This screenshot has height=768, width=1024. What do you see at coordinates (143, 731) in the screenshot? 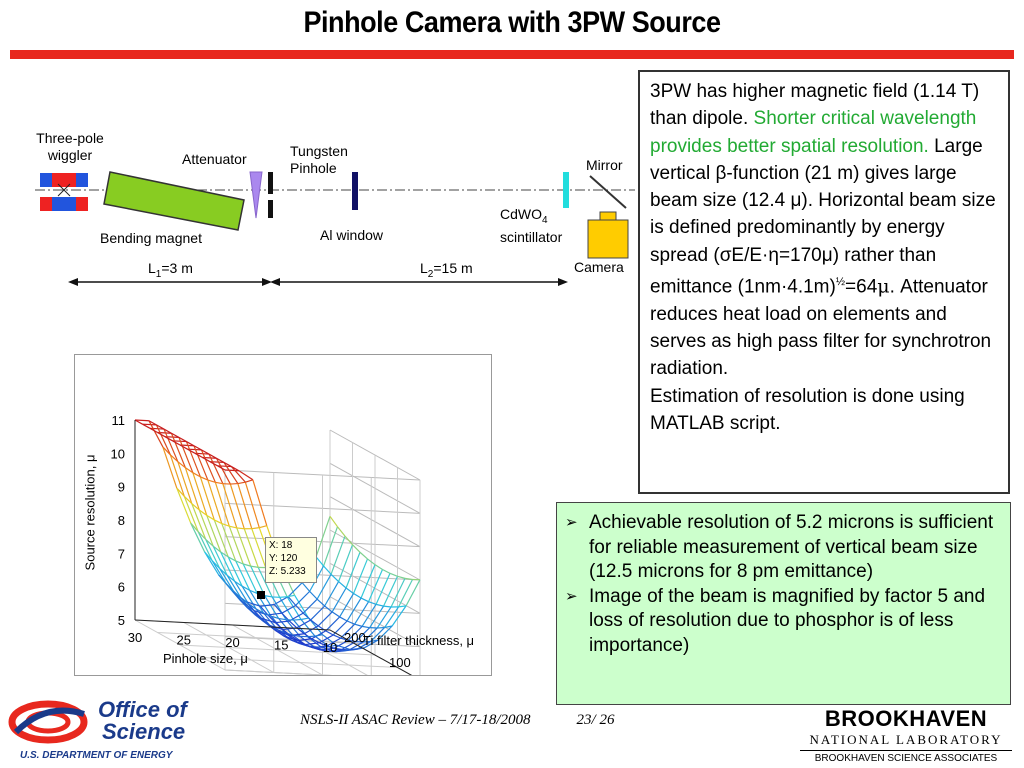
I see `svg-text: Science` at bounding box center [143, 731].